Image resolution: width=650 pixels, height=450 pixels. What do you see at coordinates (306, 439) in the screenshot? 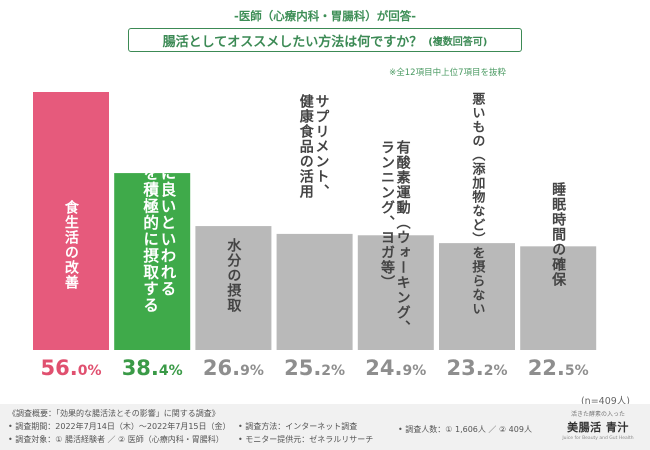
I see `survey-provider: • モニター提供元：ゼネラルリサーチ` at bounding box center [306, 439].